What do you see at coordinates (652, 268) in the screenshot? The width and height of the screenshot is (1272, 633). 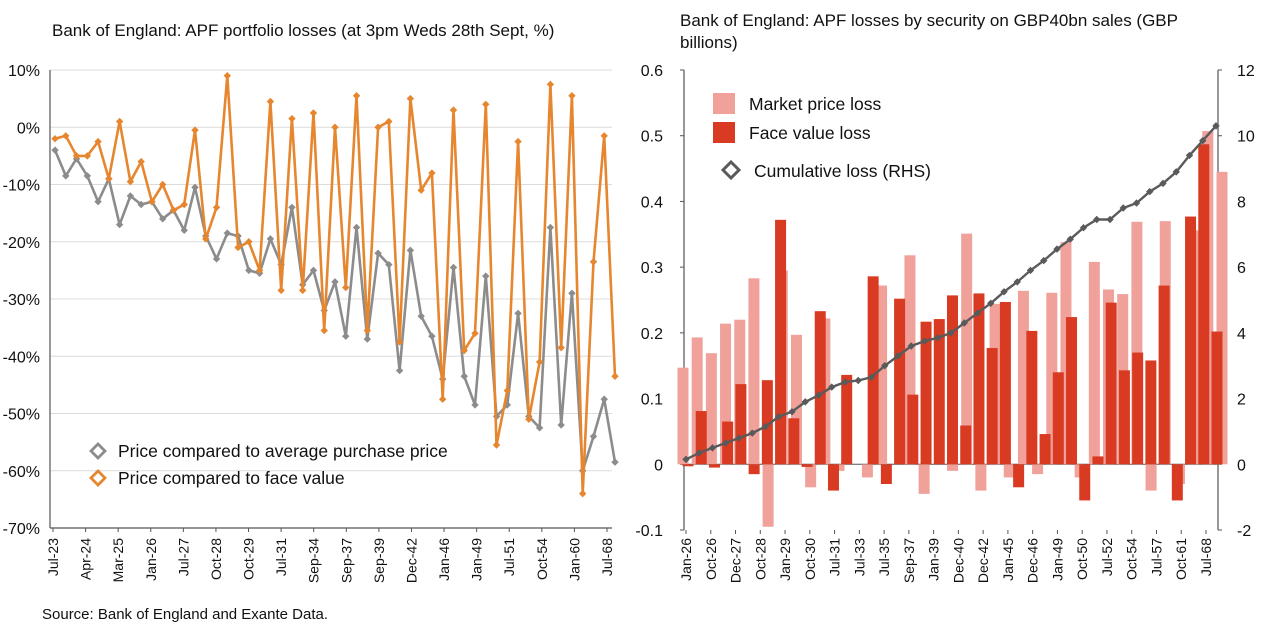 I see `y-tick-label: 0.3` at bounding box center [652, 268].